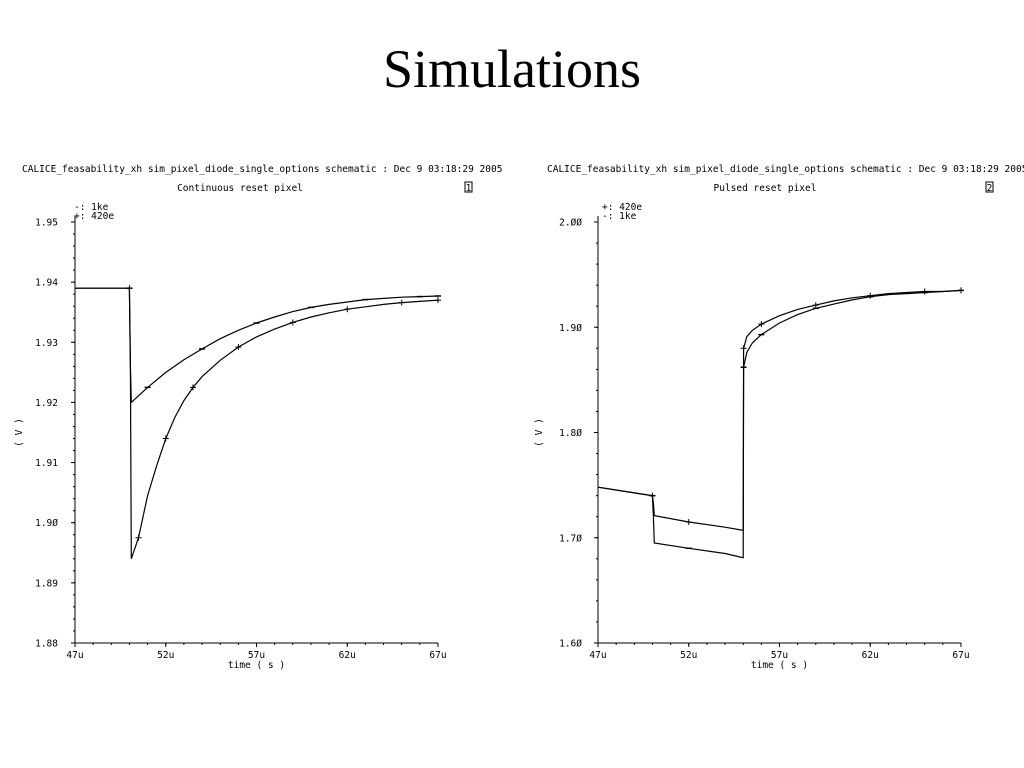  What do you see at coordinates (46, 223) in the screenshot?
I see `y-tick-label: 1.95` at bounding box center [46, 223].